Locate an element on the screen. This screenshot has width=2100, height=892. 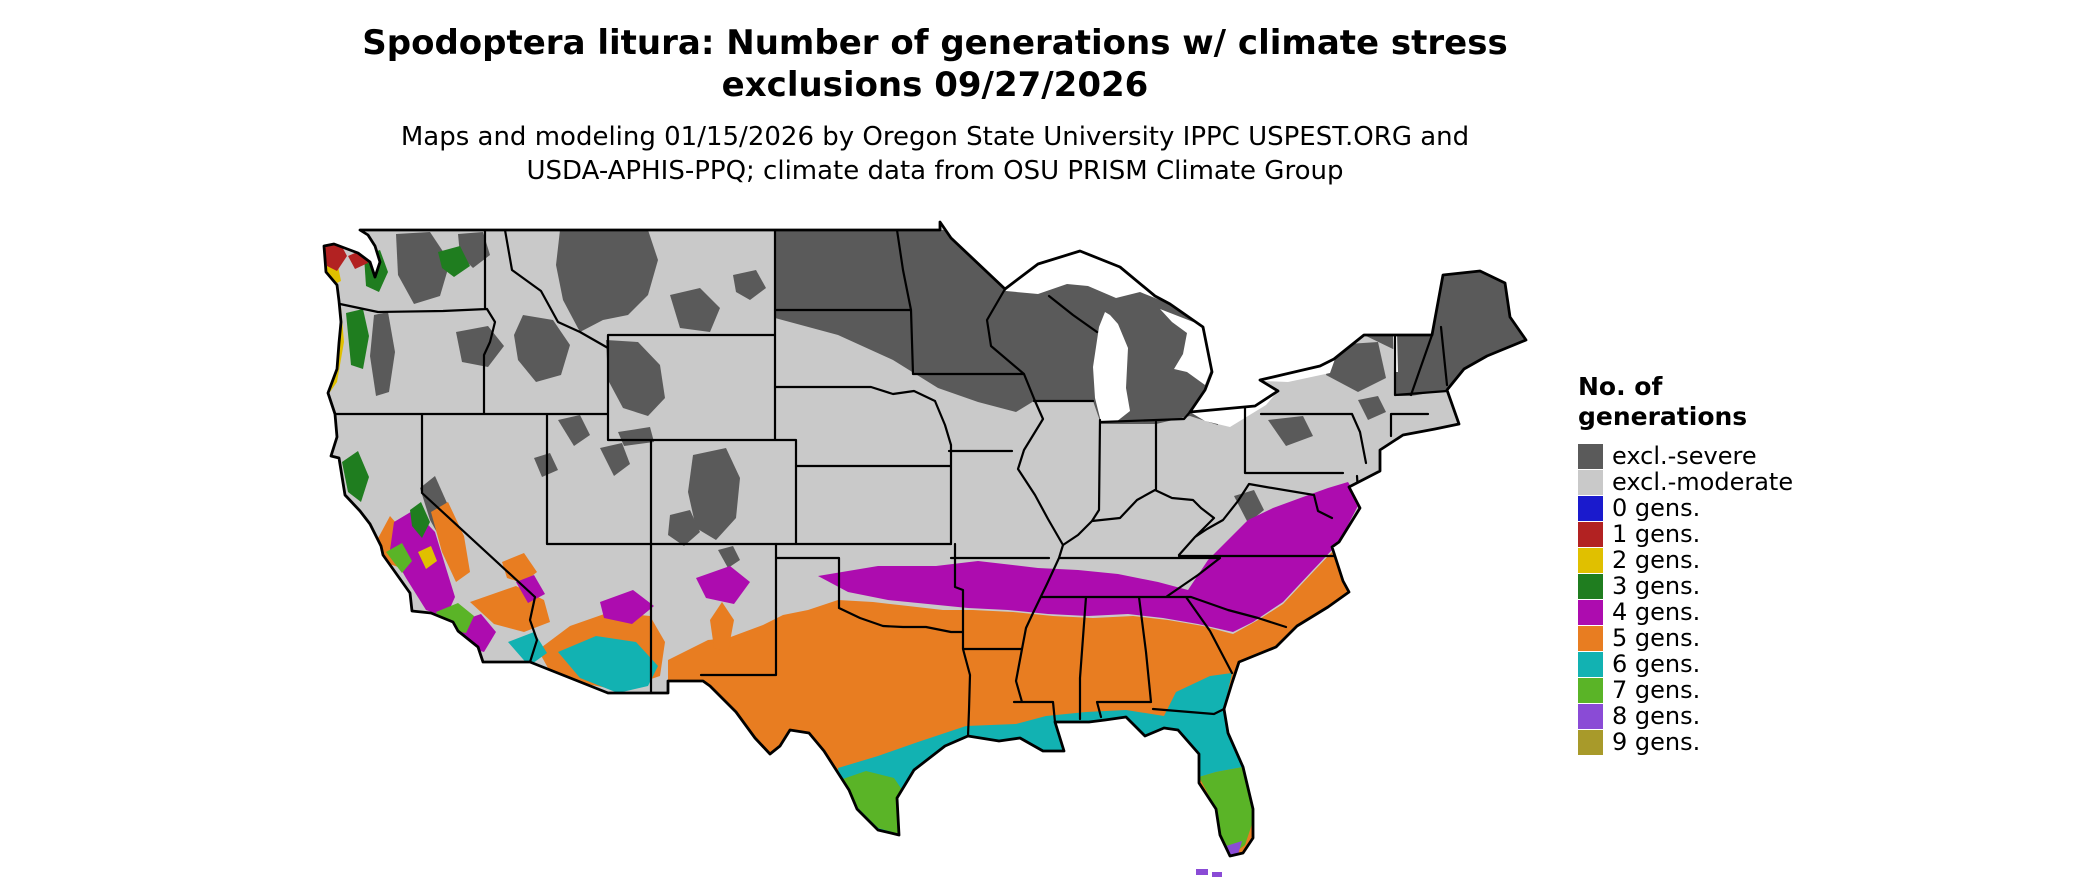
legend-swatch-0-gens is located at coordinates (1590, 508).